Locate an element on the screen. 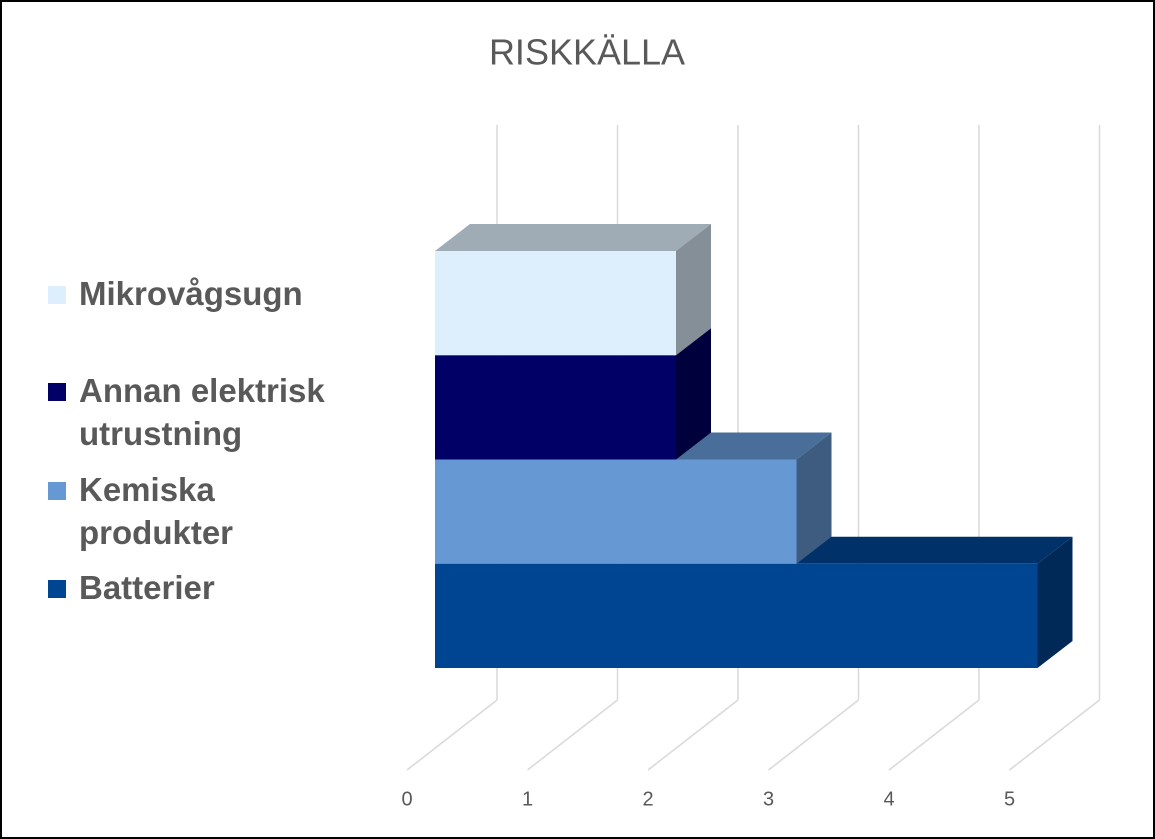 This screenshot has height=839, width=1155. bar-top is located at coordinates (573, 237).